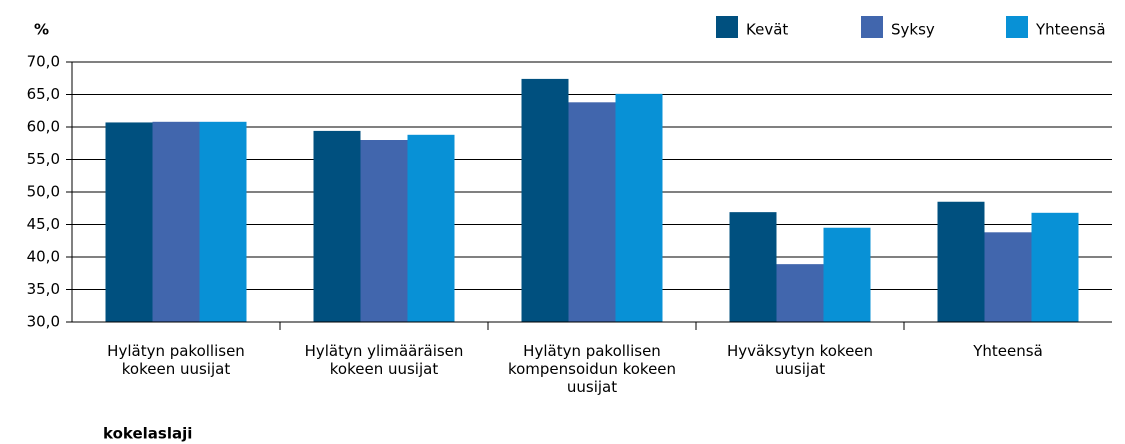 Image resolution: width=1125 pixels, height=444 pixels. What do you see at coordinates (43, 94) in the screenshot?
I see `y-tick-label: 65,0` at bounding box center [43, 94].